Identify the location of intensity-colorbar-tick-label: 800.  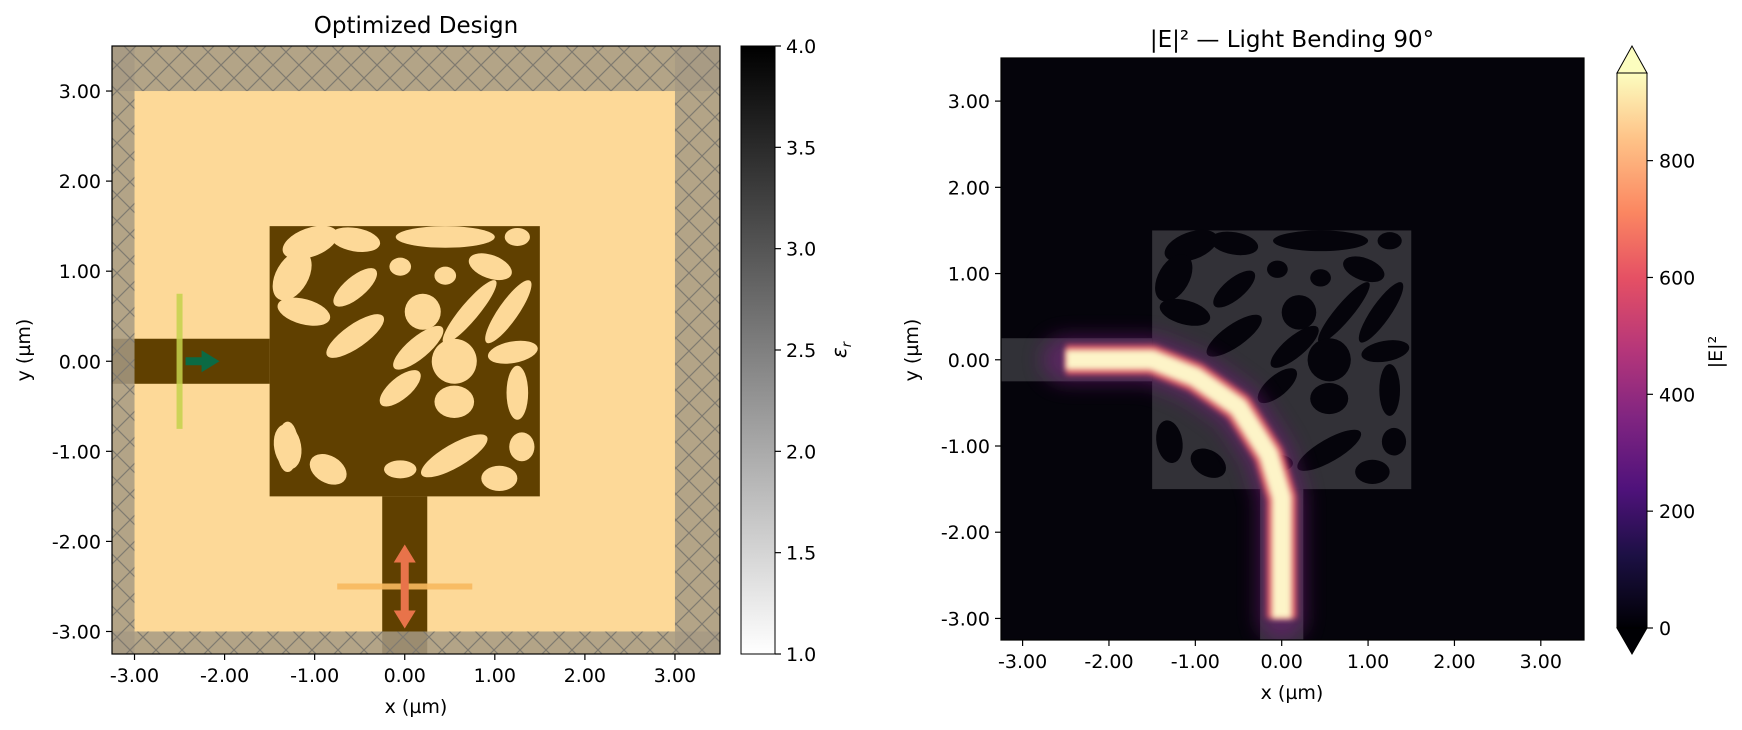
(1677, 162).